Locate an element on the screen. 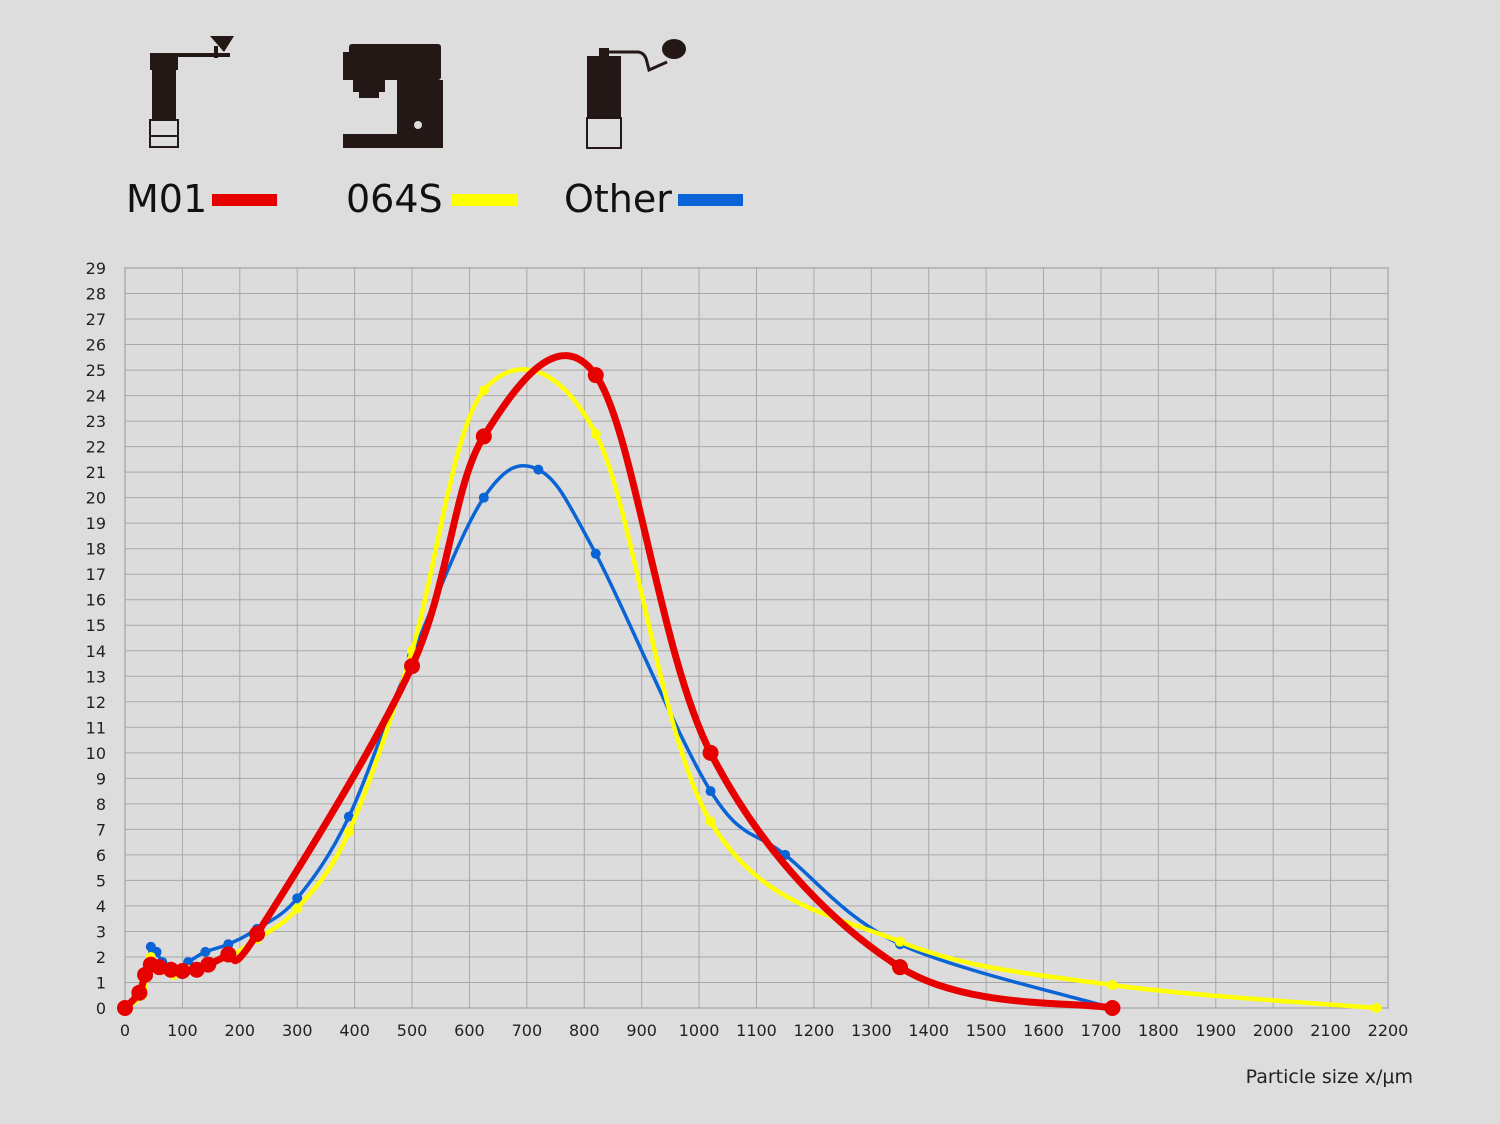  y-tick-label: 3 is located at coordinates (101, 931).